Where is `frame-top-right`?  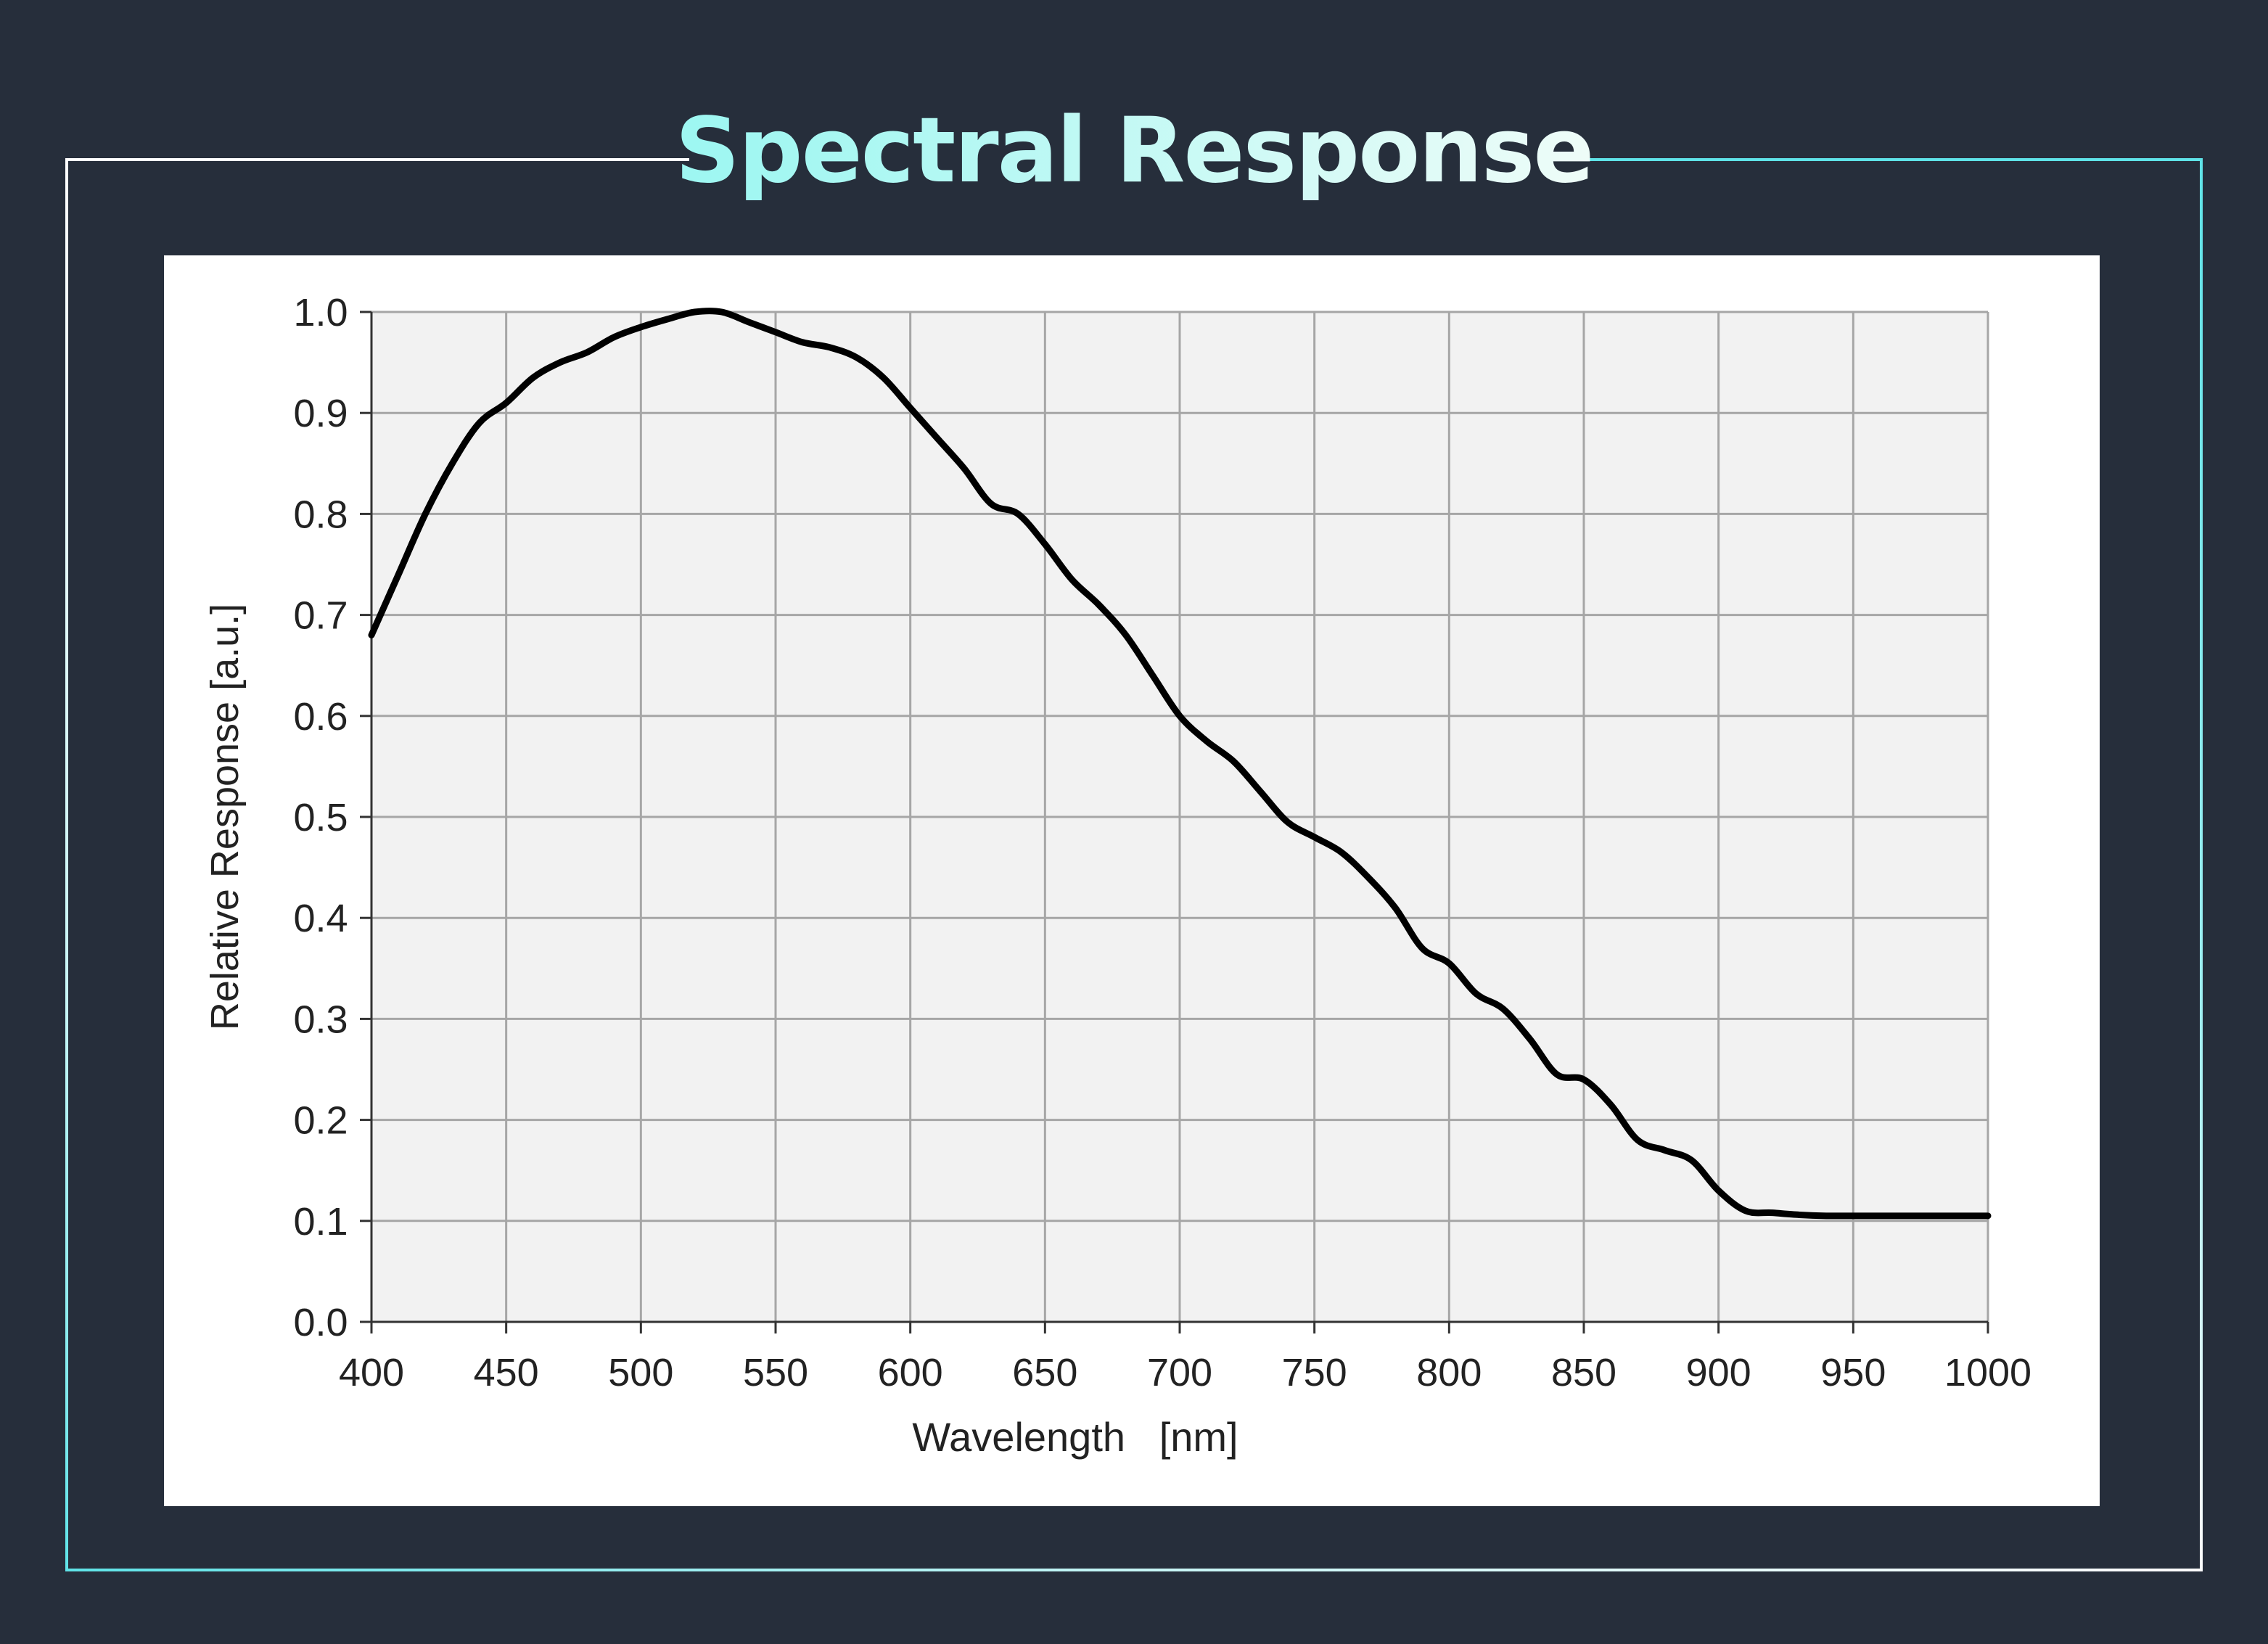 frame-top-right is located at coordinates (1893, 159).